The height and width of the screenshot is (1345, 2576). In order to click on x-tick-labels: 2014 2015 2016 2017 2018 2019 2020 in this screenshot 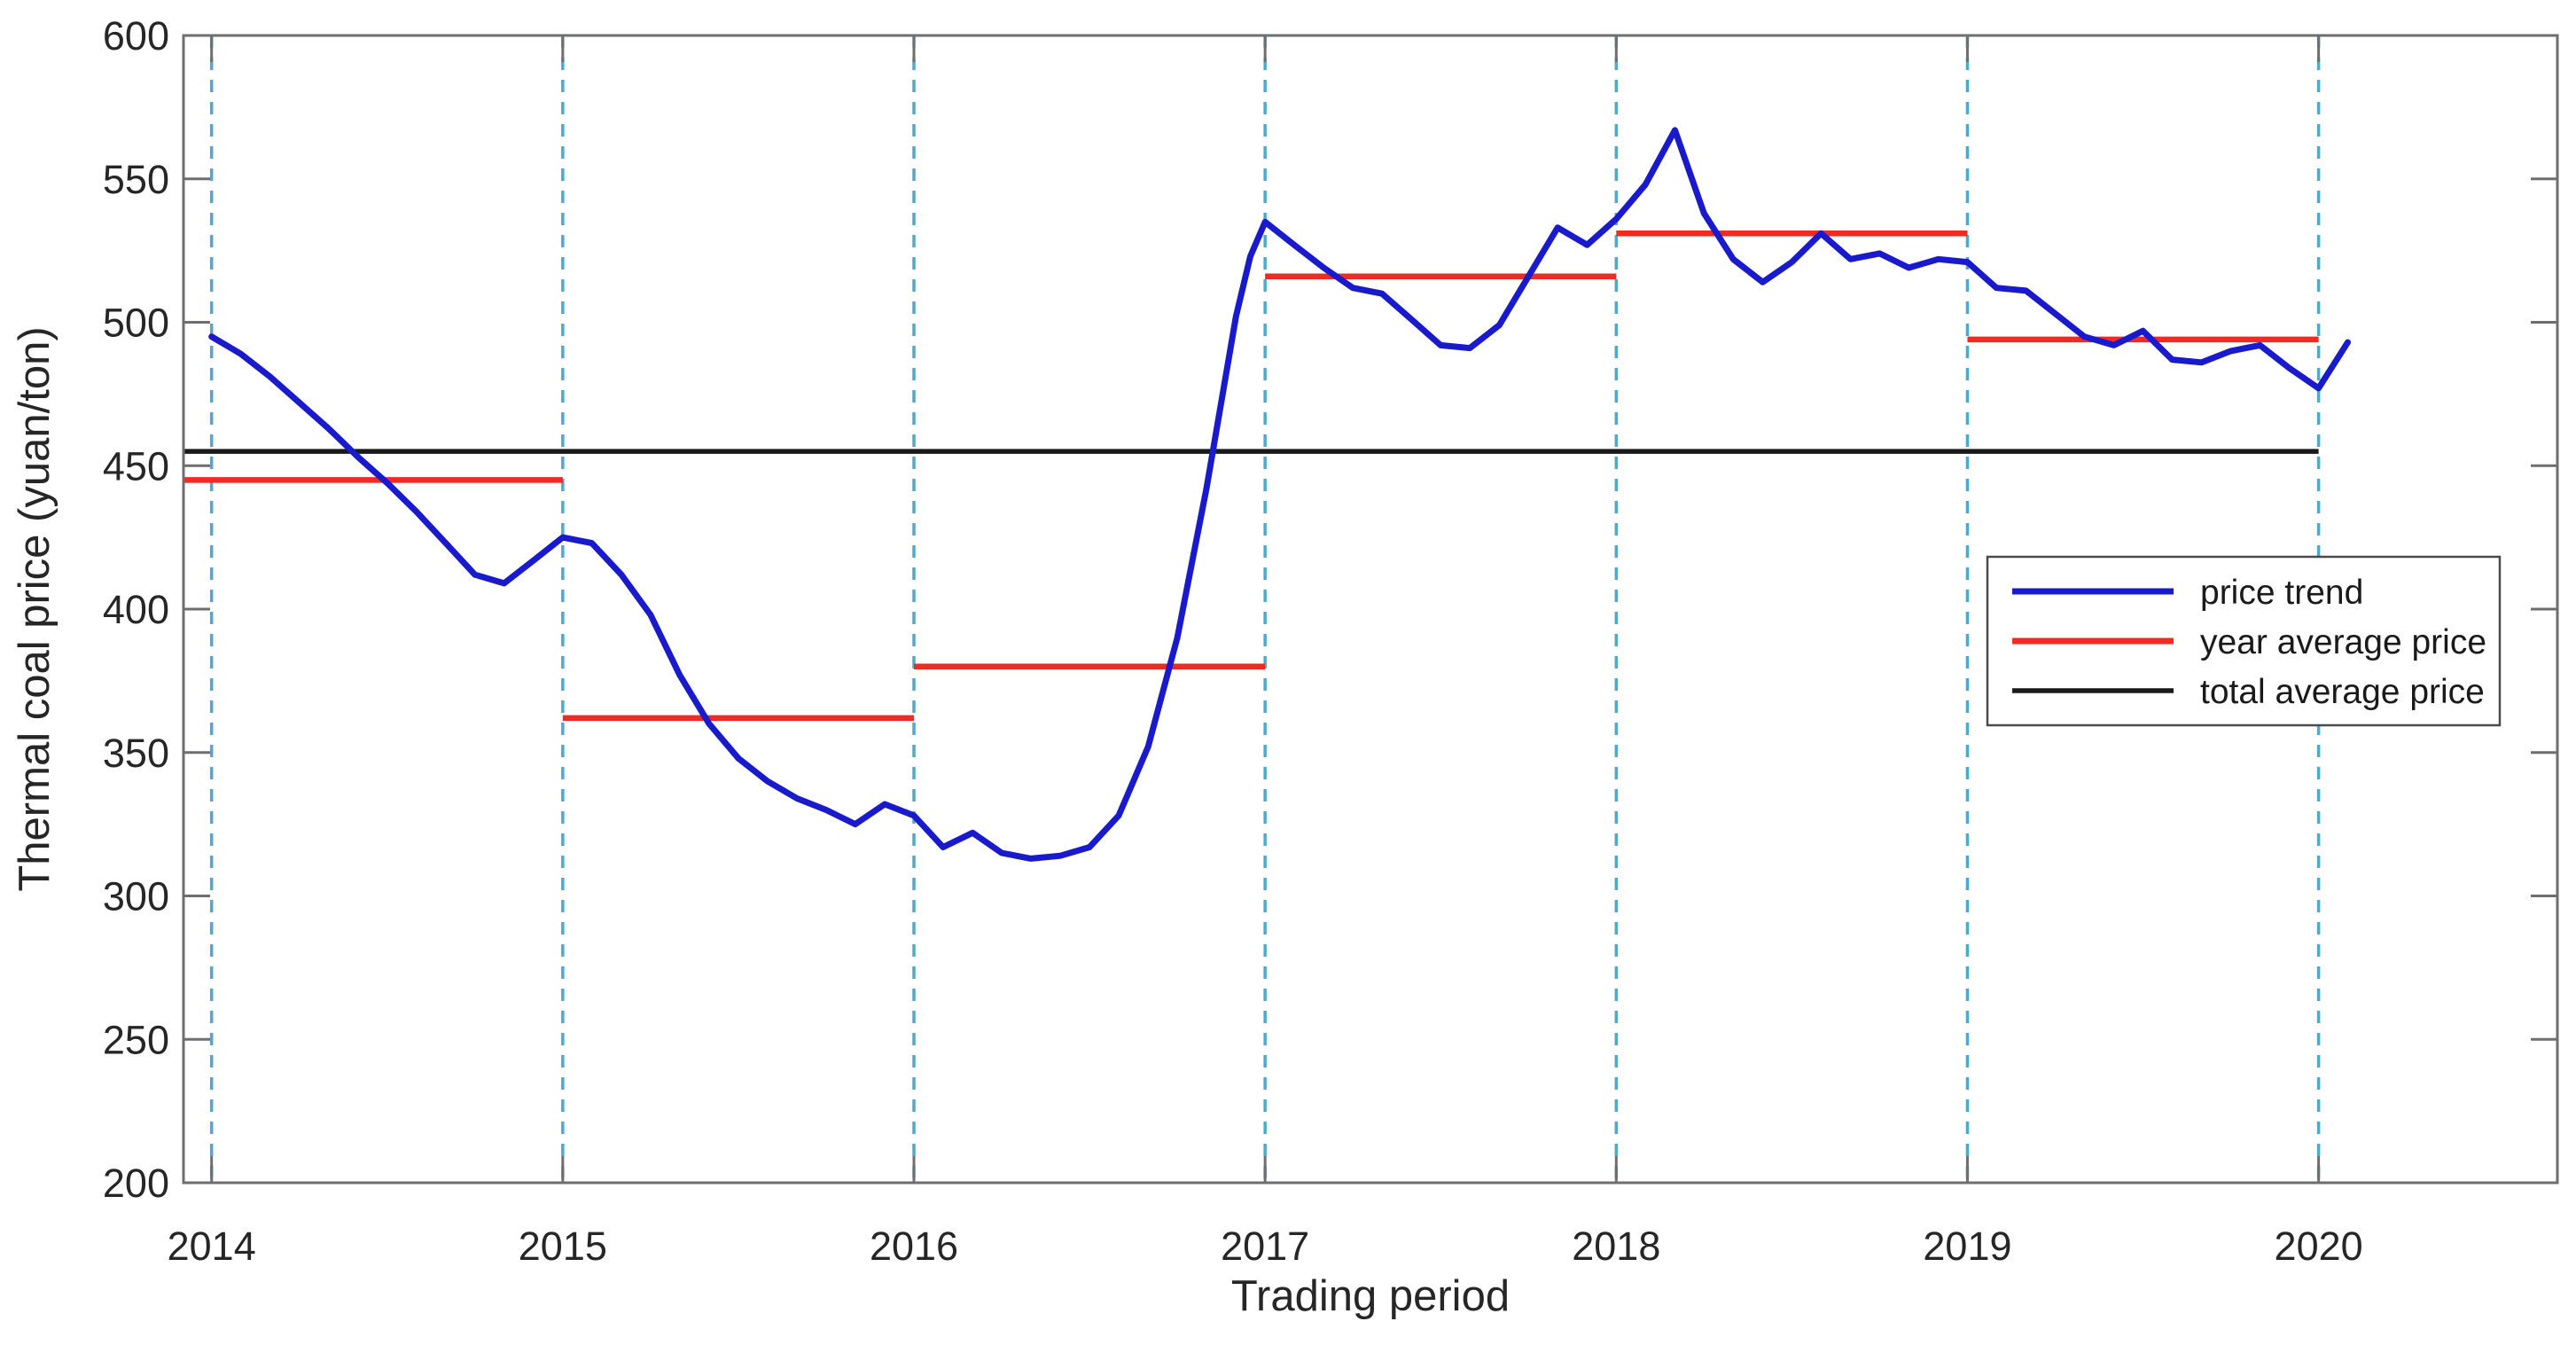, I will do `click(1265, 1247)`.